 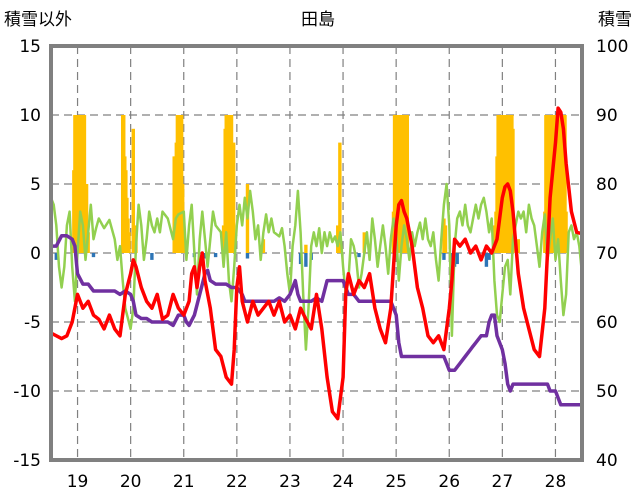 What do you see at coordinates (32, 323) in the screenshot?
I see `left-tick--5: -5` at bounding box center [32, 323].